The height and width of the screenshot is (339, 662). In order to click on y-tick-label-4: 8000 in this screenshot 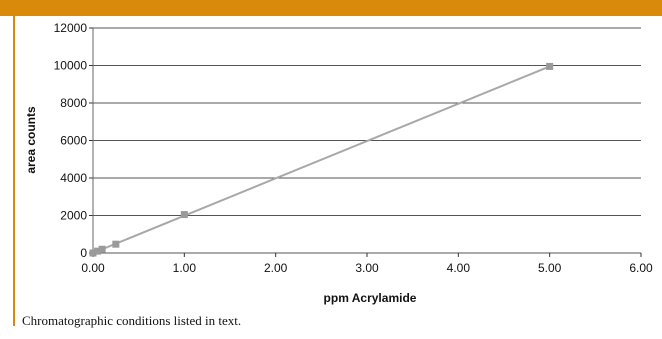, I will do `click(73, 103)`.